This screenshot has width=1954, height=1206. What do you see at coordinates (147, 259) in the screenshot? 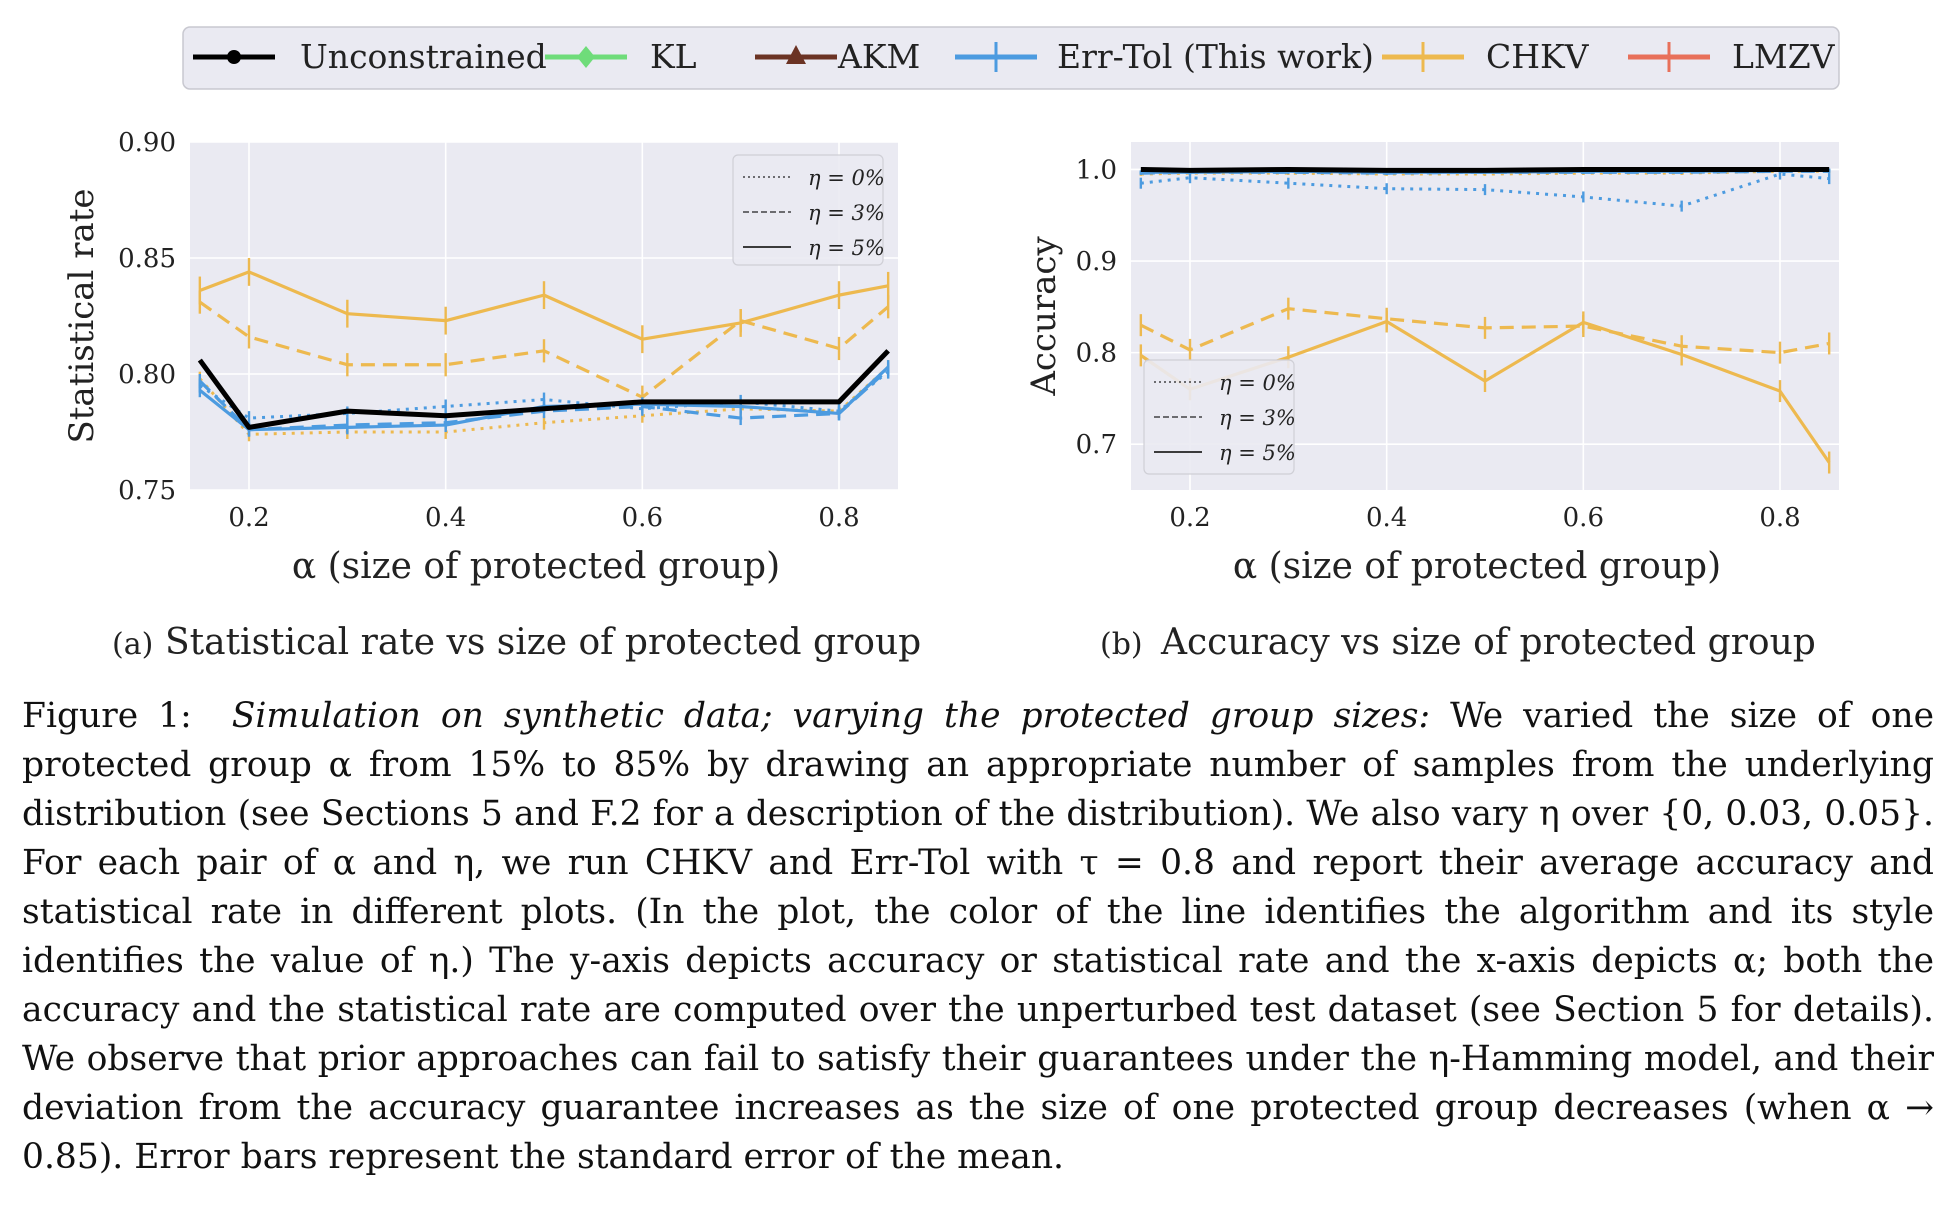
I see `y-tick-label: 0.85` at bounding box center [147, 259].